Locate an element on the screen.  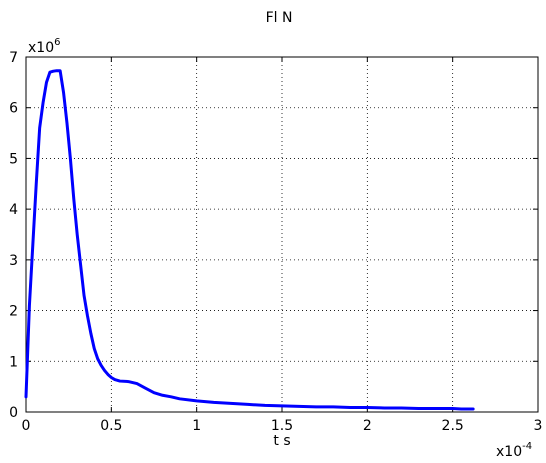
x-tick-label: 0.5 is located at coordinates (111, 426).